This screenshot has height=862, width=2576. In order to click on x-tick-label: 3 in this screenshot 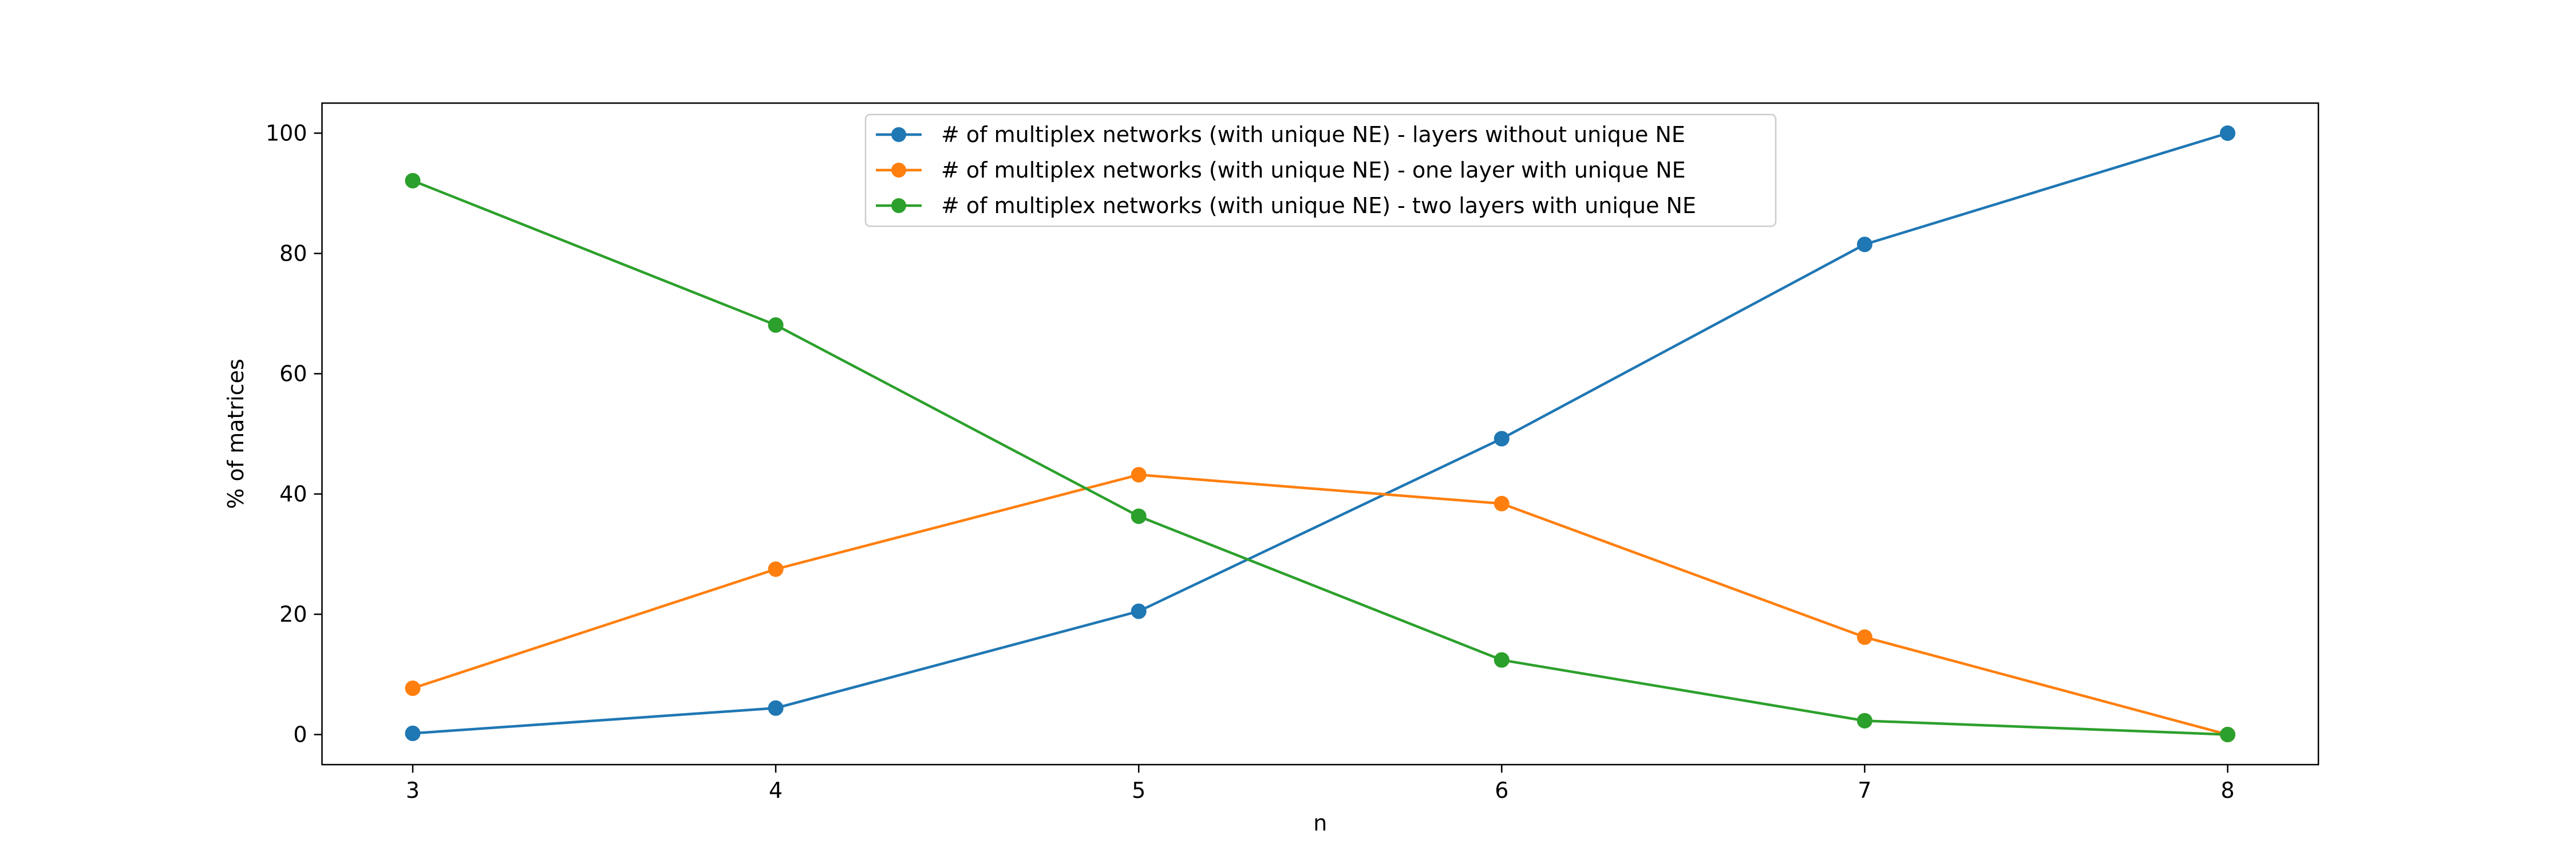, I will do `click(413, 791)`.